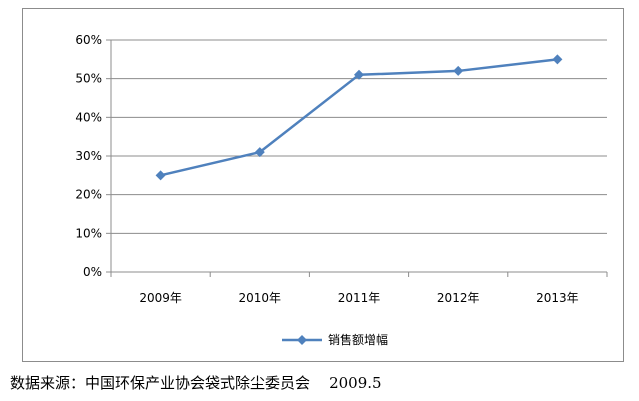 Image resolution: width=639 pixels, height=401 pixels. What do you see at coordinates (88, 195) in the screenshot?
I see `y-tick-label: 20%` at bounding box center [88, 195].